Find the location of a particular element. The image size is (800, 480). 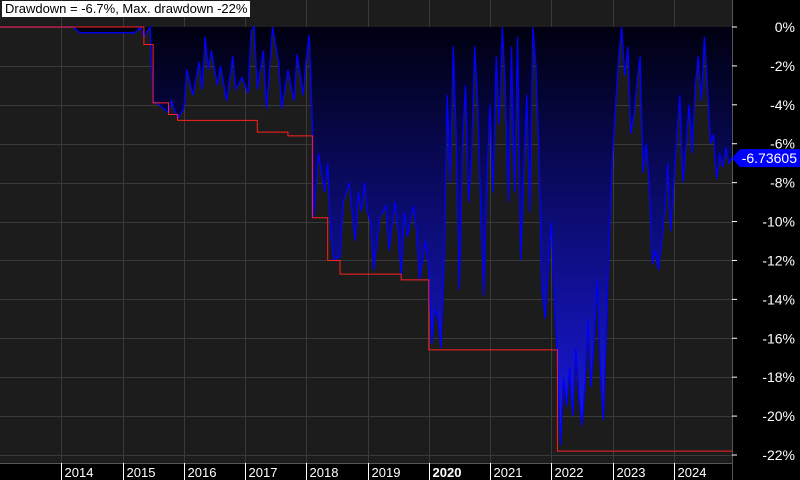

y-tick-label: -14% is located at coordinates (778, 299).